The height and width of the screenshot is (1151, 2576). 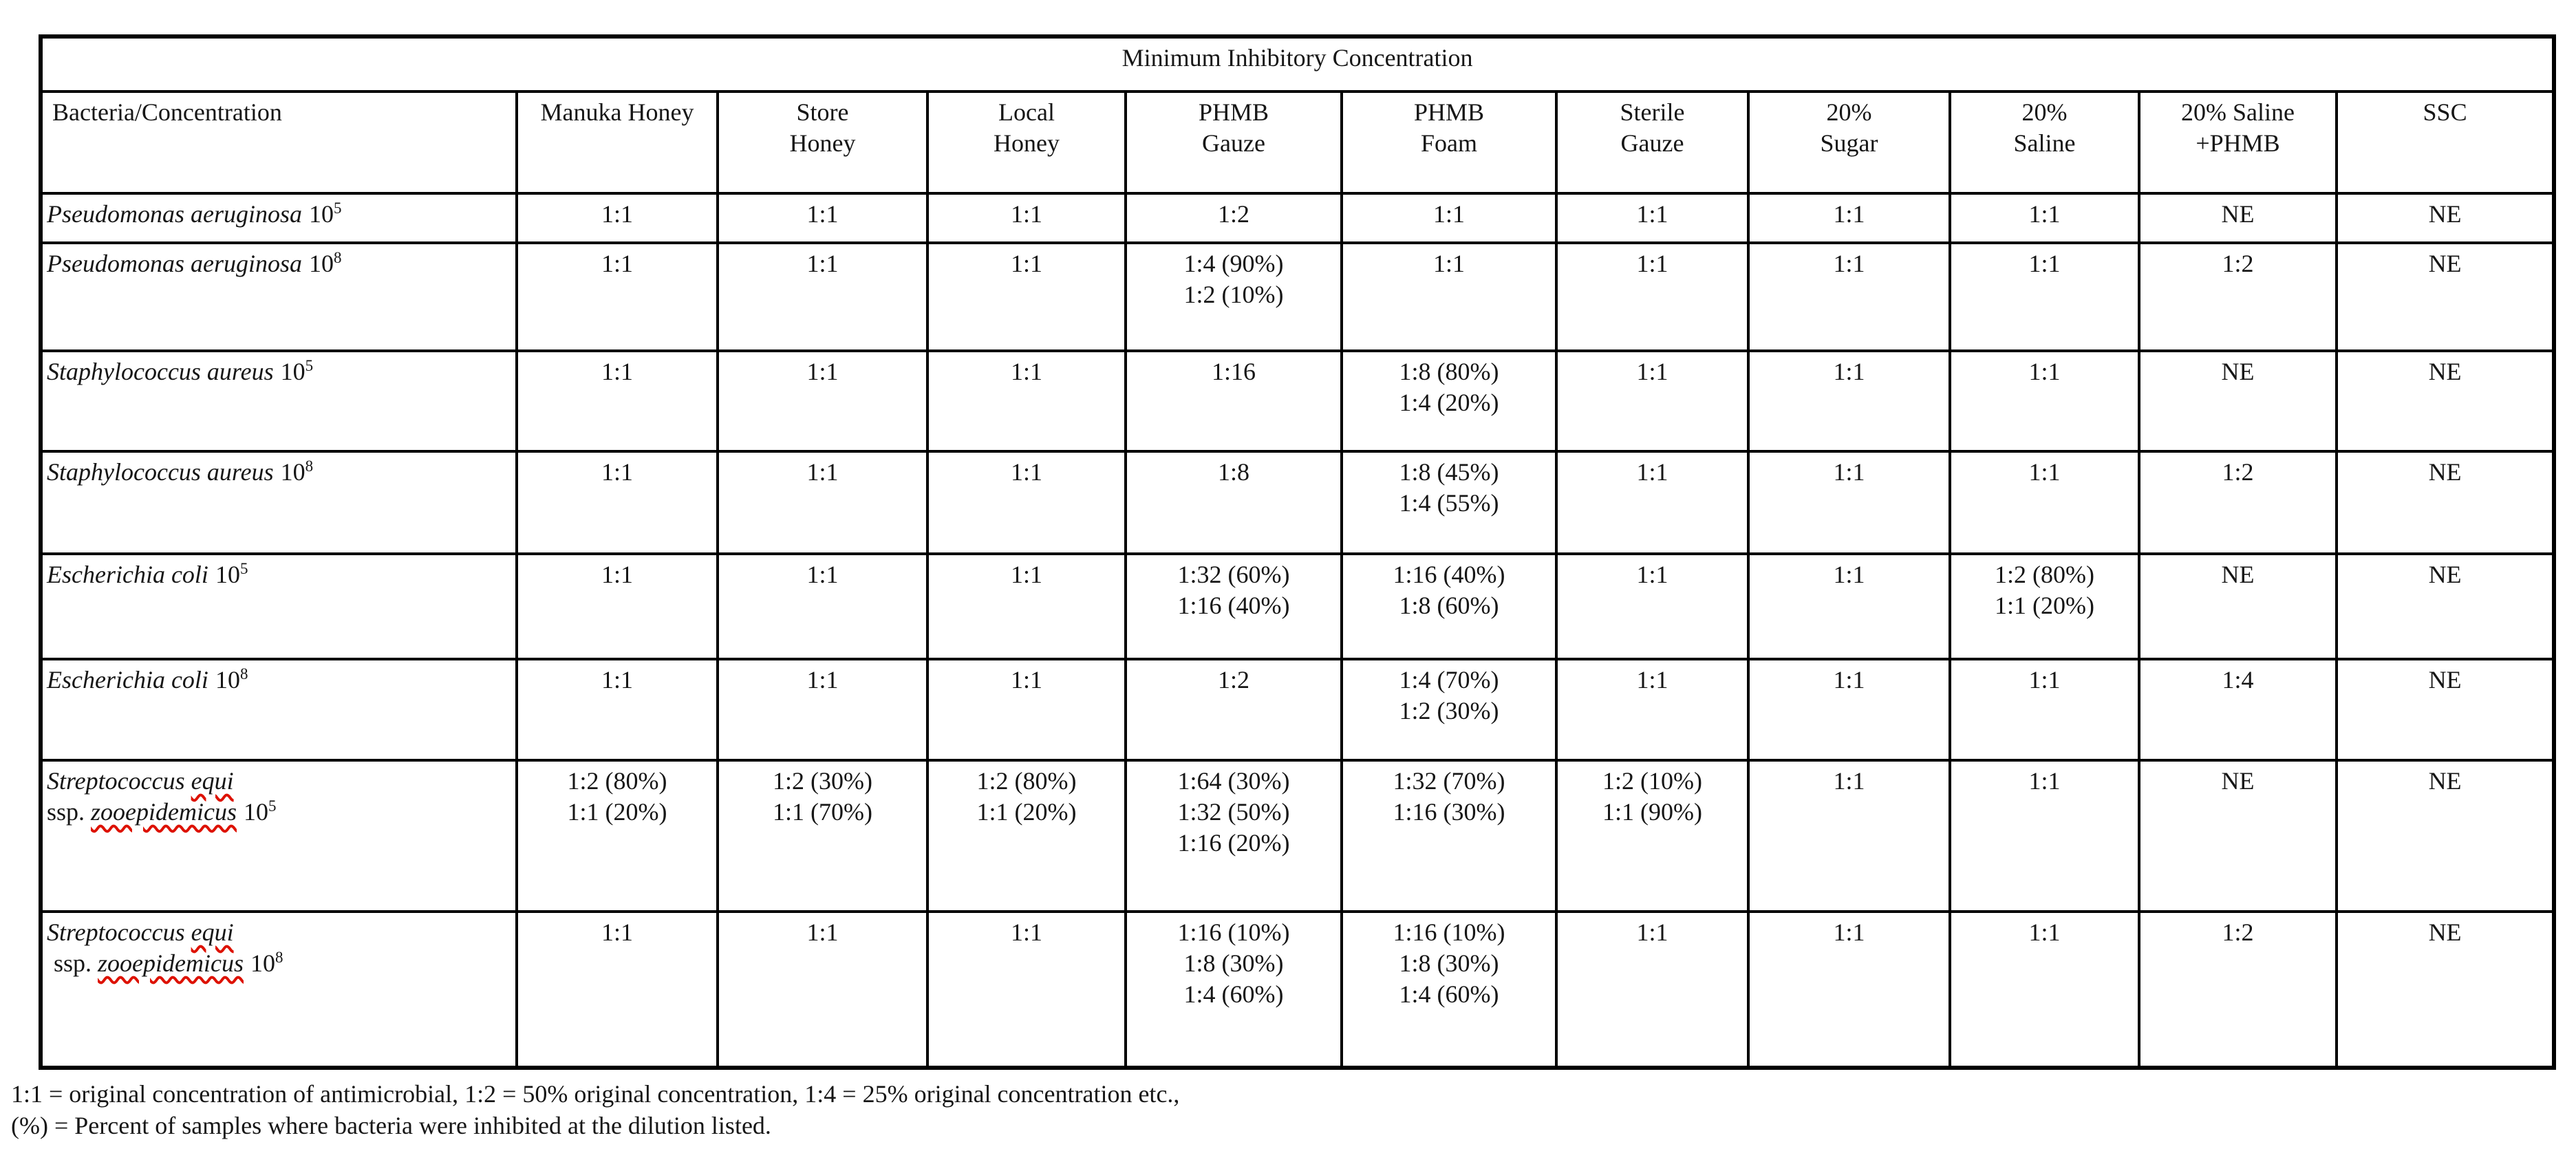 I want to click on bacteria-name-cell: Staphylococcus aureus 105, so click(x=278, y=401).